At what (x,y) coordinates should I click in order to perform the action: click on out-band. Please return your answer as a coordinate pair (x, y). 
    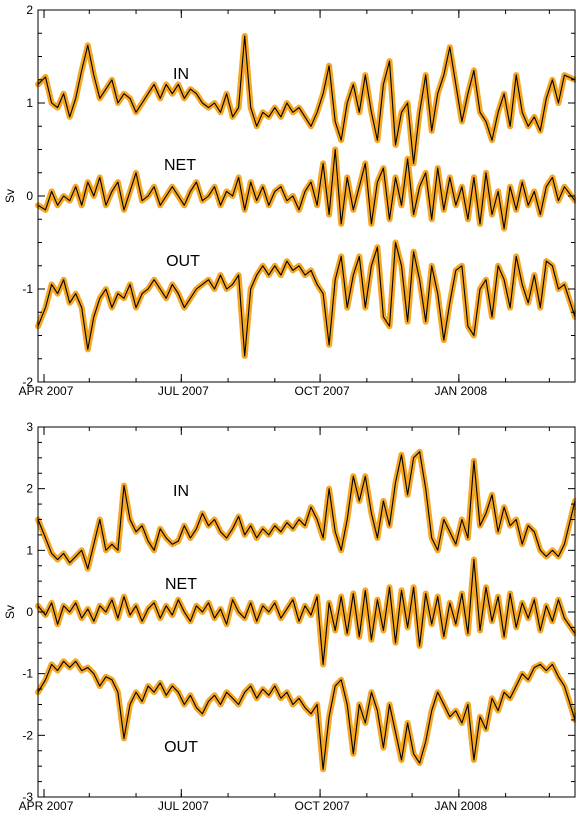
    Looking at the image, I should click on (305, 715).